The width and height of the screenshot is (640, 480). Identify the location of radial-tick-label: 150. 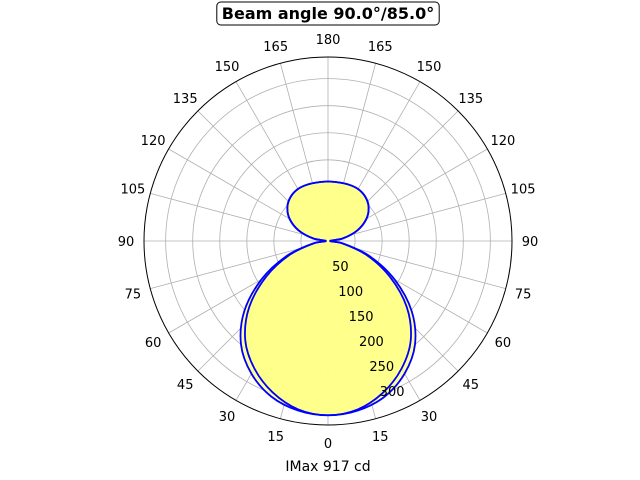
(361, 317).